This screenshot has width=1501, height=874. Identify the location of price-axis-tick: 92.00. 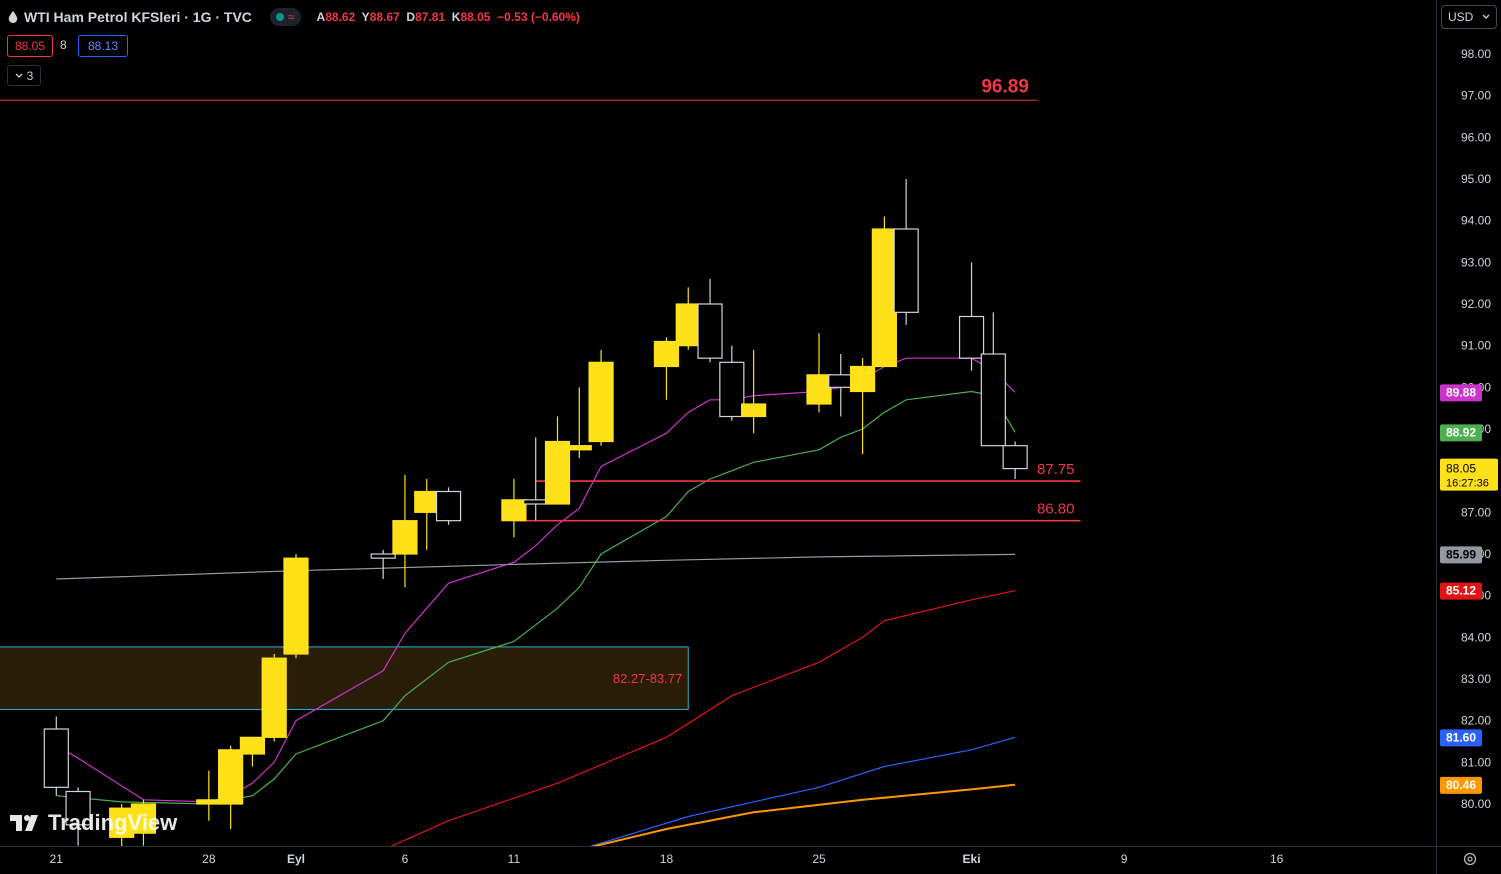
(1476, 304).